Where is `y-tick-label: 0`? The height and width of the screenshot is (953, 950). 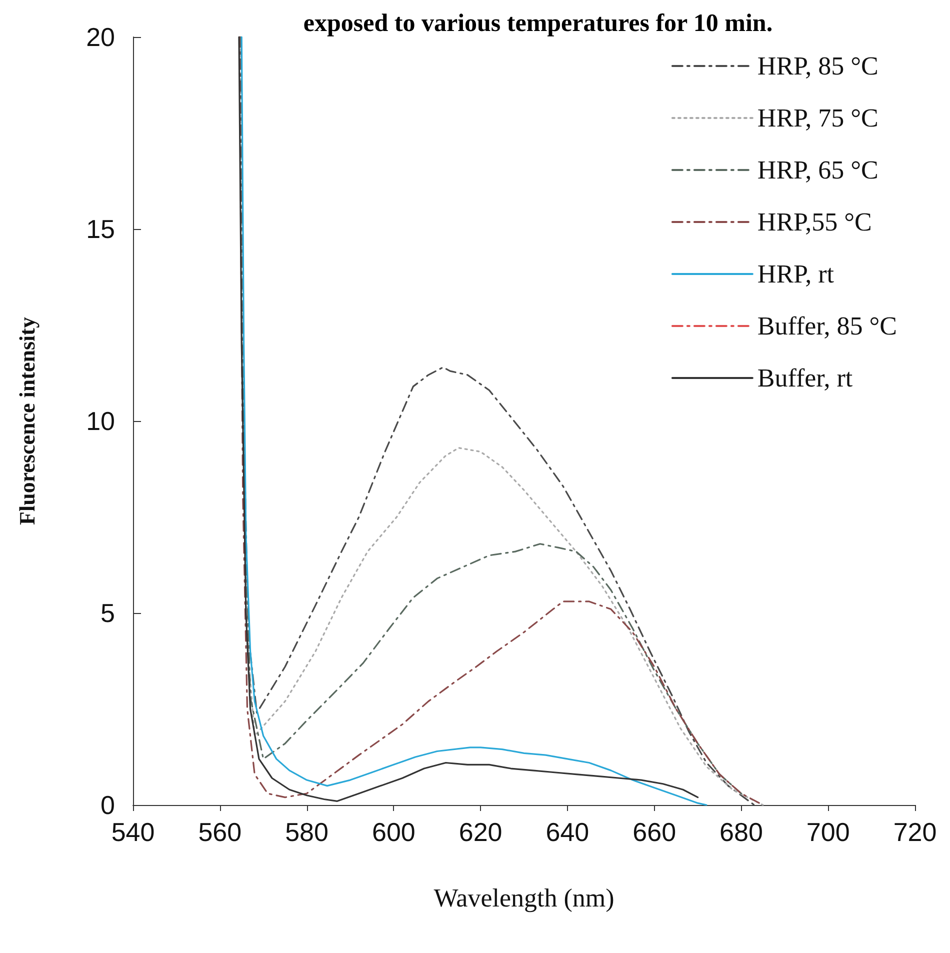 y-tick-label: 0 is located at coordinates (107, 805).